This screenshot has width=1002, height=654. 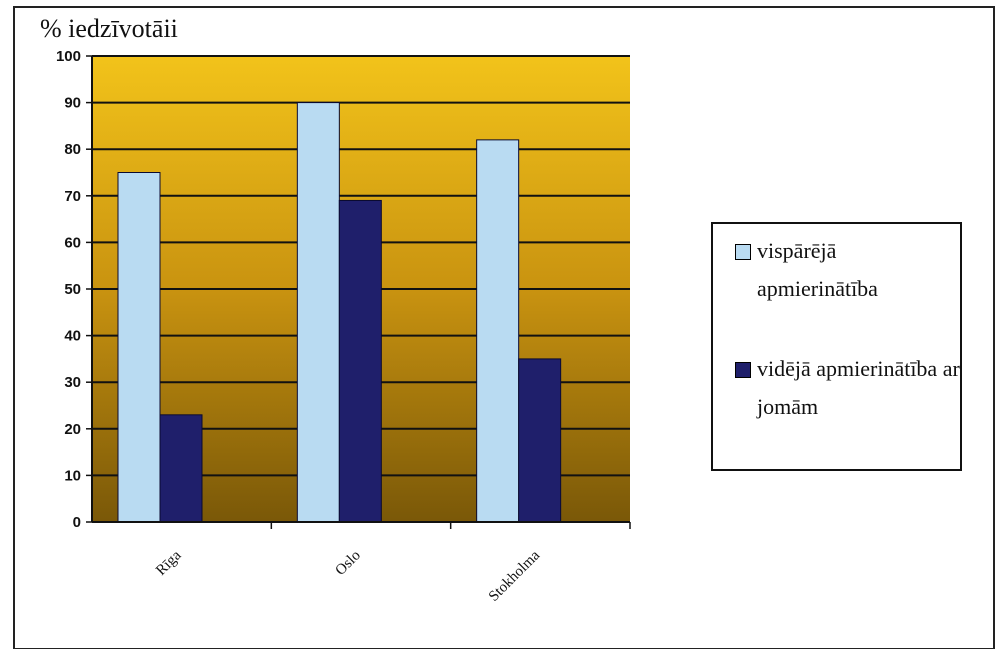 I want to click on x-tick-labels: Rīga Oslo Stokholma, so click(x=348, y=576).